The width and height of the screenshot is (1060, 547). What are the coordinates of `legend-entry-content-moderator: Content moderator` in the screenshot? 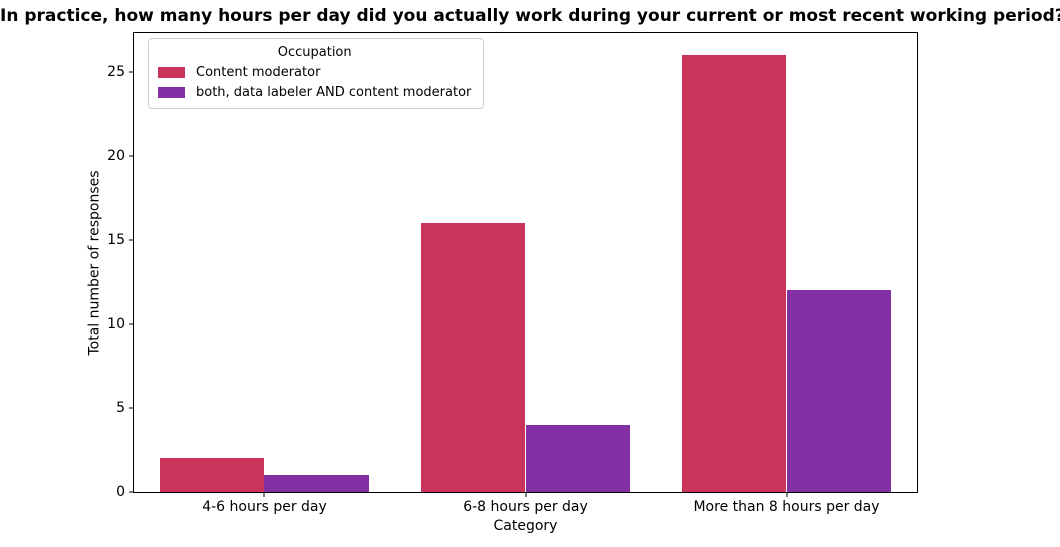 It's located at (314, 72).